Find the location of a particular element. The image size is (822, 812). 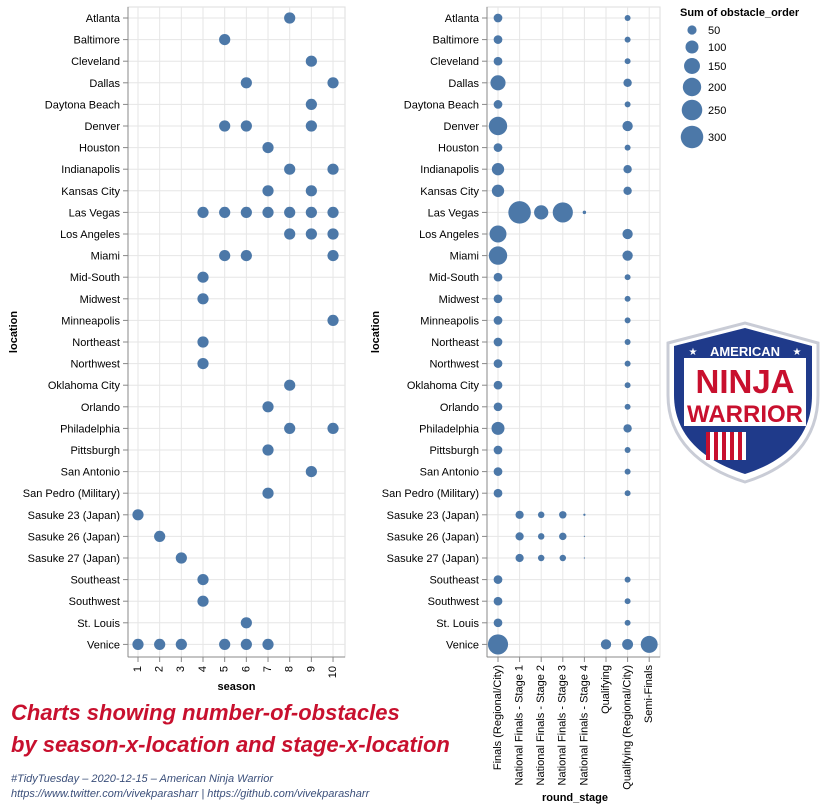

y-tick-label: San Antonio is located at coordinates (90, 473).